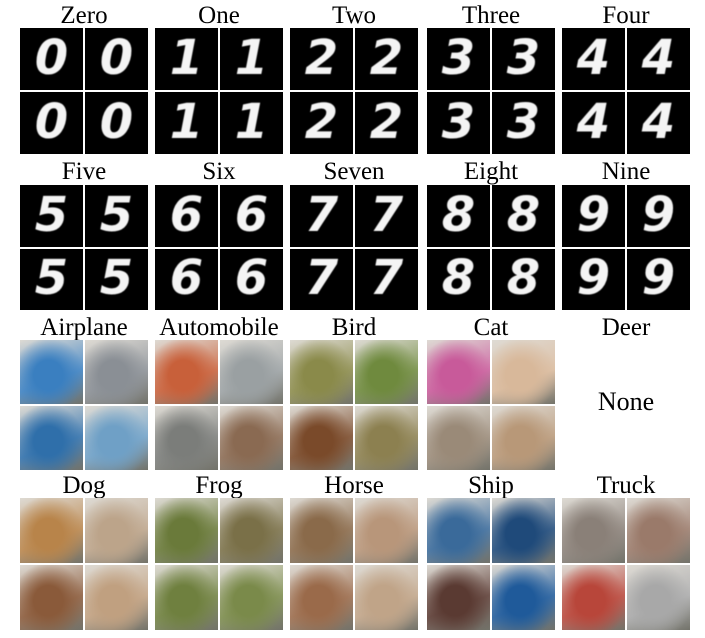 The height and width of the screenshot is (638, 705). What do you see at coordinates (84, 15) in the screenshot?
I see `panel-label: Zero` at bounding box center [84, 15].